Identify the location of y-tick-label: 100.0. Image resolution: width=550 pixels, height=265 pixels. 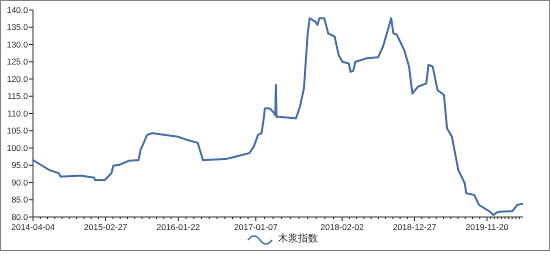
(17, 147).